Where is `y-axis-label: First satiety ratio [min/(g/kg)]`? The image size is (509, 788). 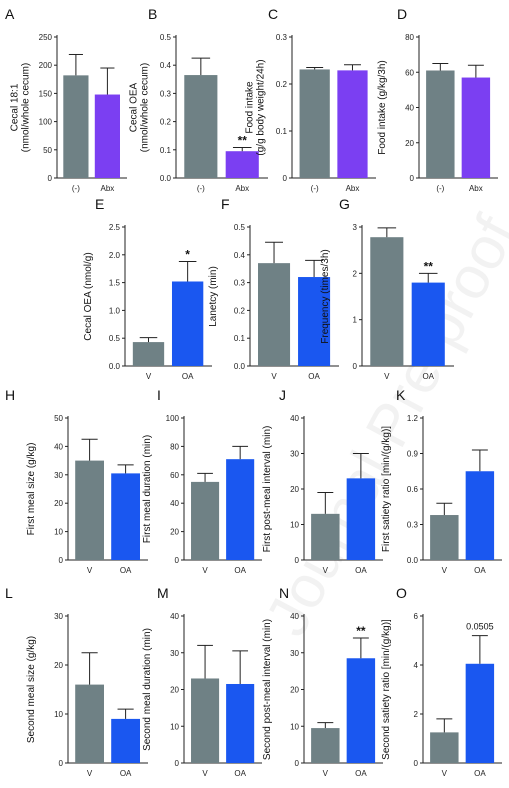 y-axis-label: First satiety ratio [min/(g/kg)] is located at coordinates (386, 489).